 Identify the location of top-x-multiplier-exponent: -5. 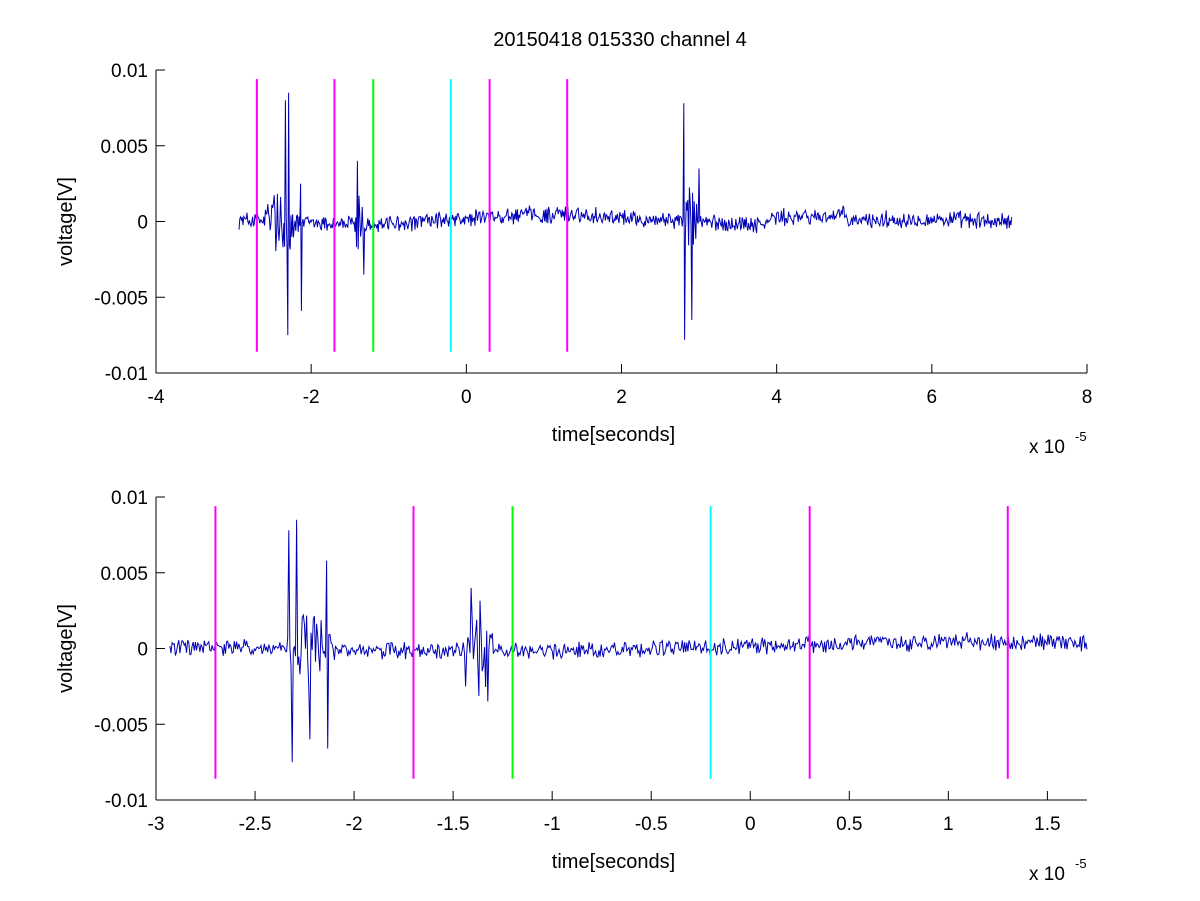
(1081, 436).